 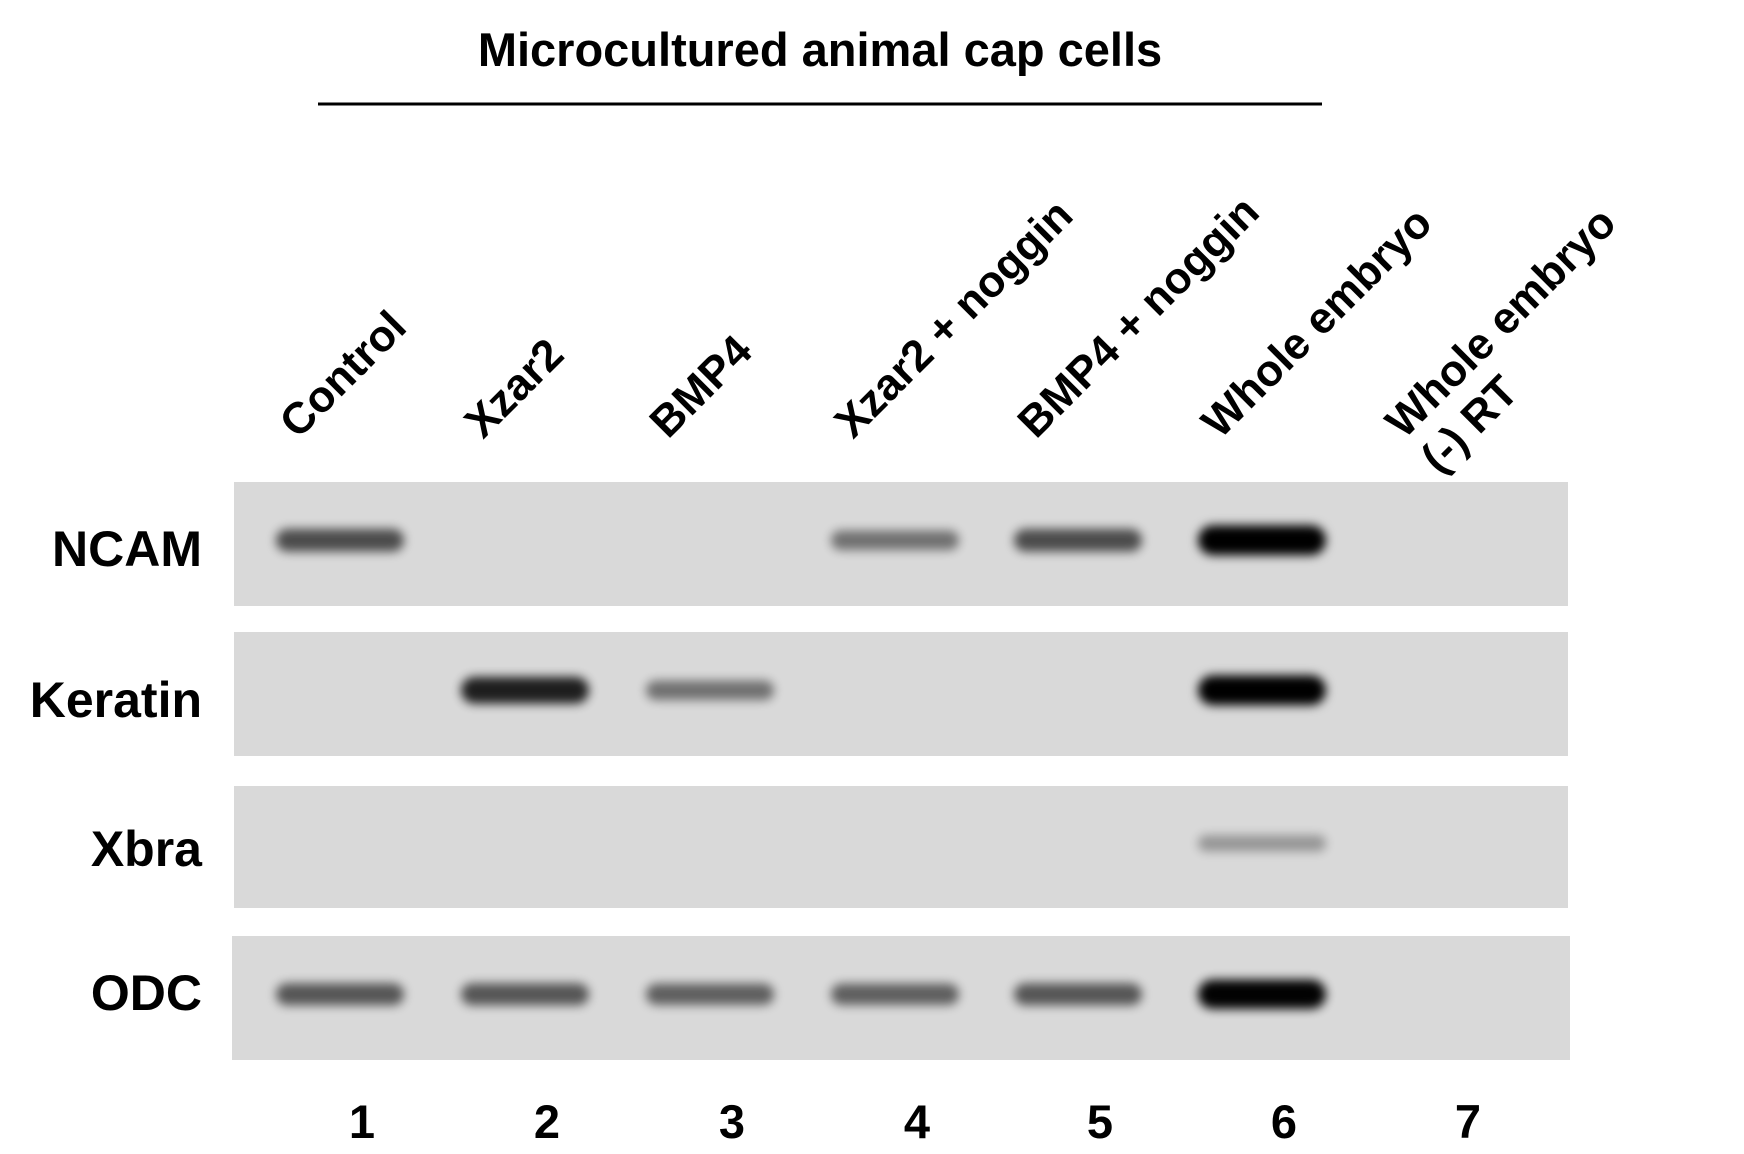 What do you see at coordinates (146, 993) in the screenshot?
I see `gene-label-odc: ODC` at bounding box center [146, 993].